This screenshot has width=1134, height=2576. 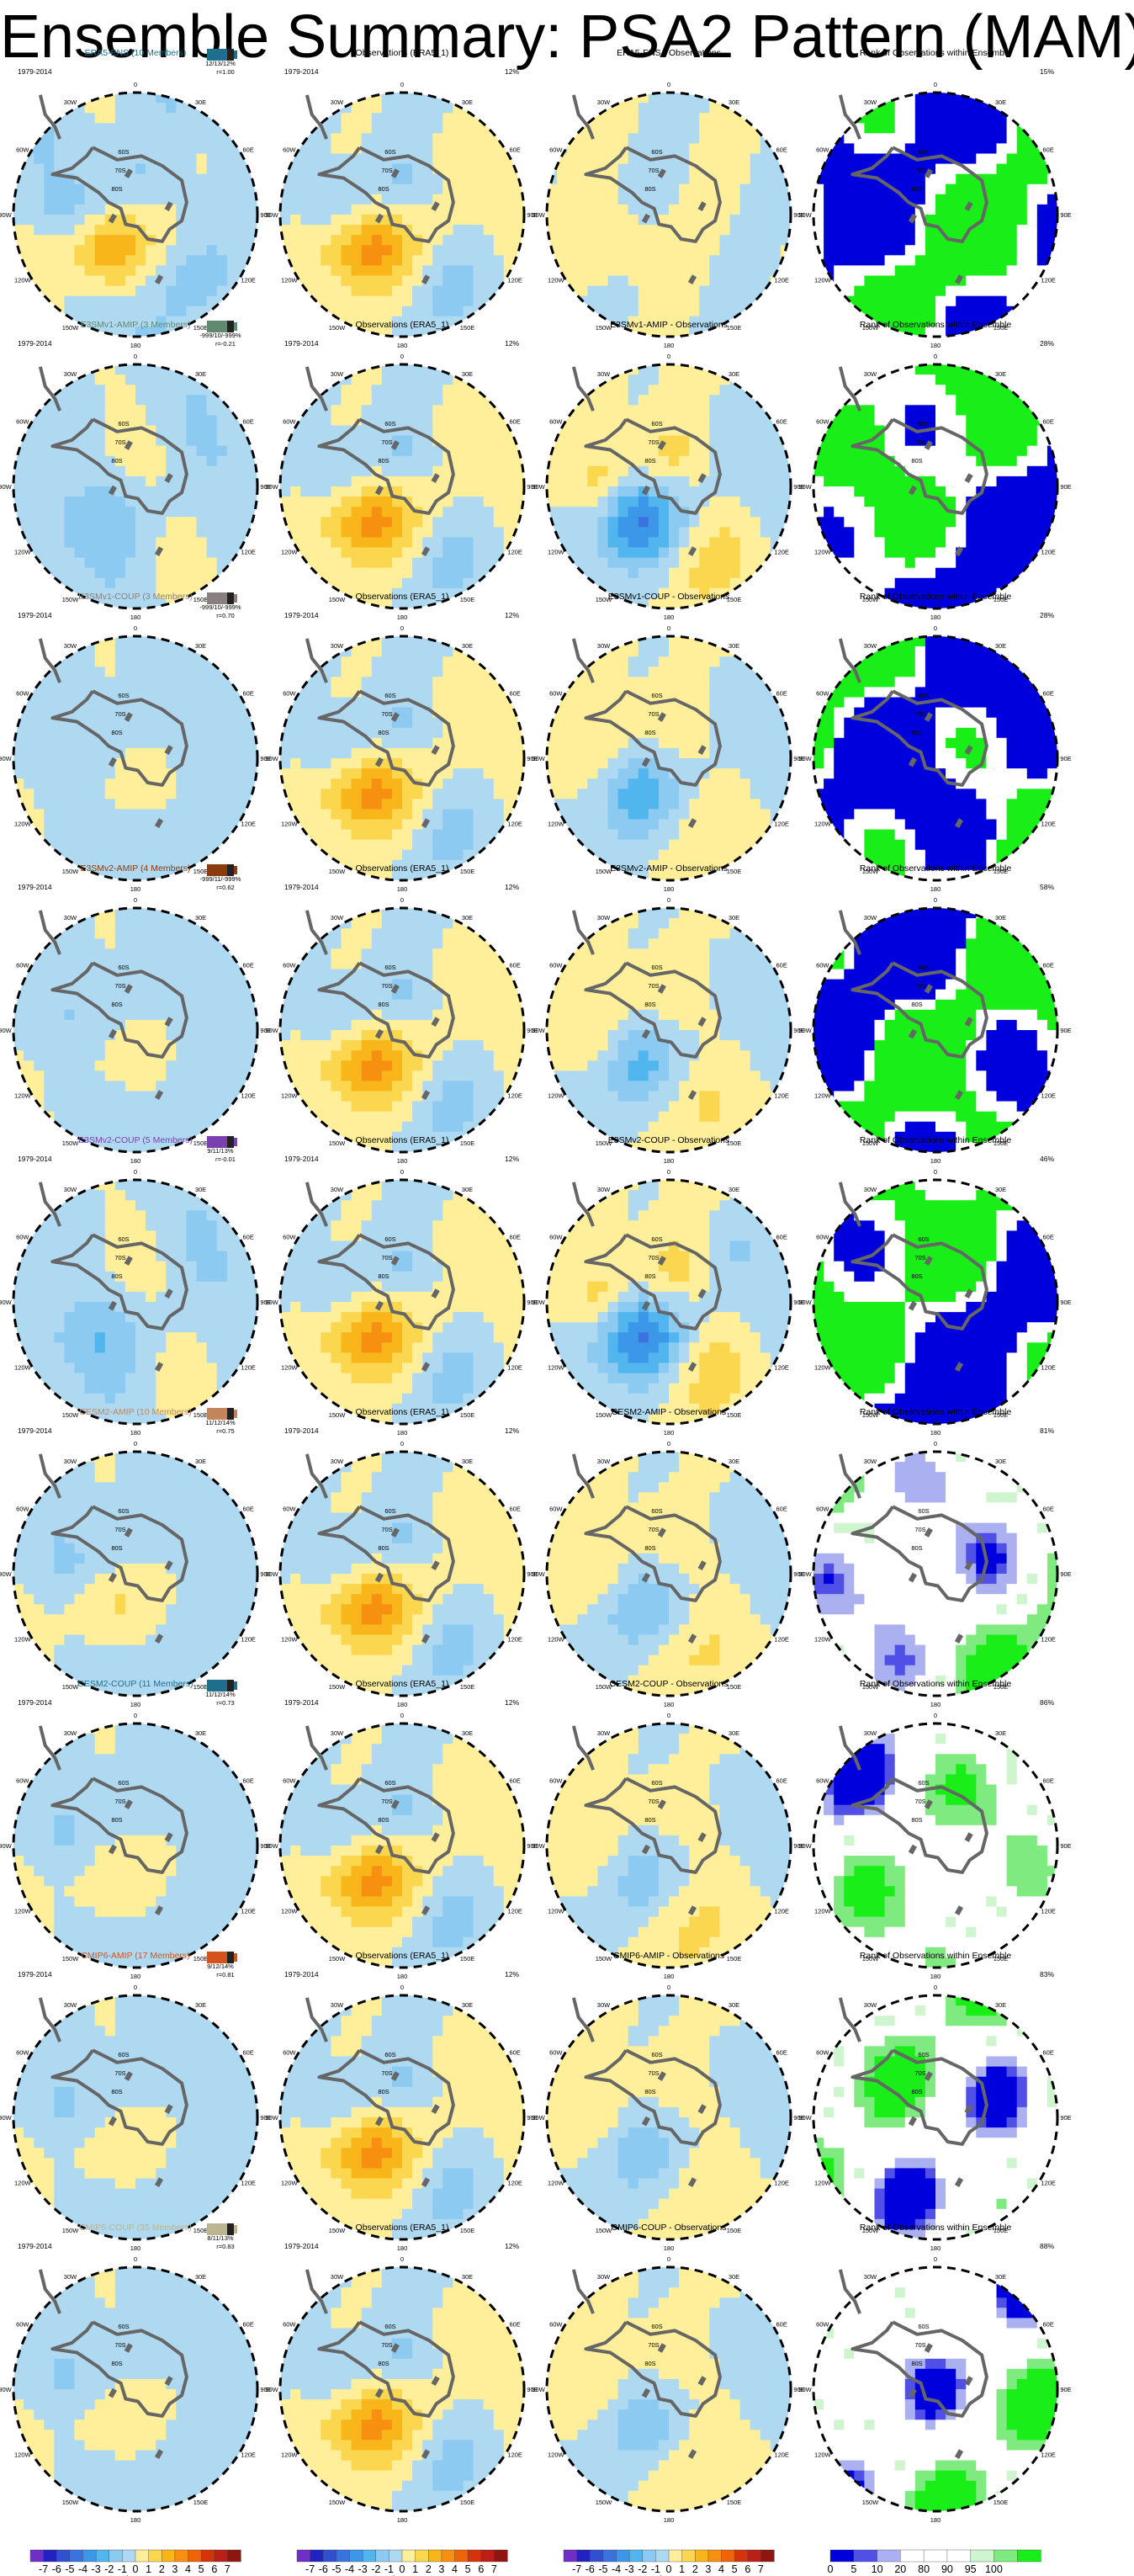 I want to click on map-grid-diff, so click(x=669, y=2117).